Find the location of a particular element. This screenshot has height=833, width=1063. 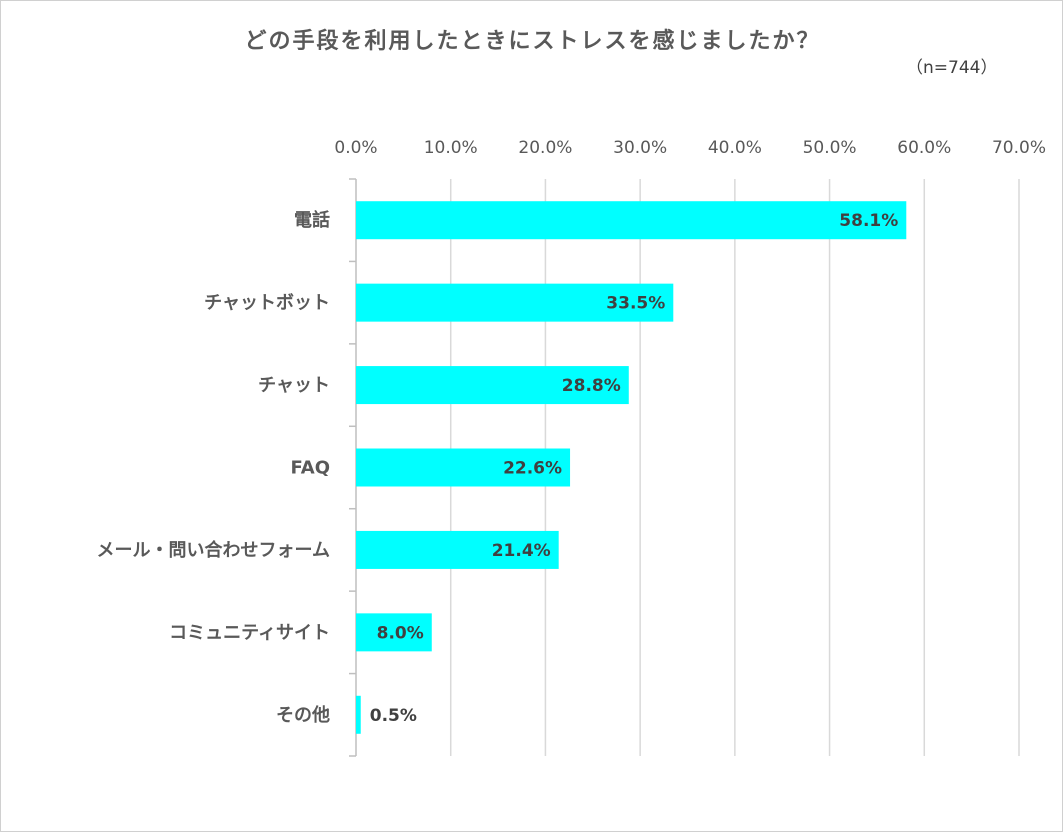

category-label-4: メール・問い合わせフォーム is located at coordinates (213, 550).